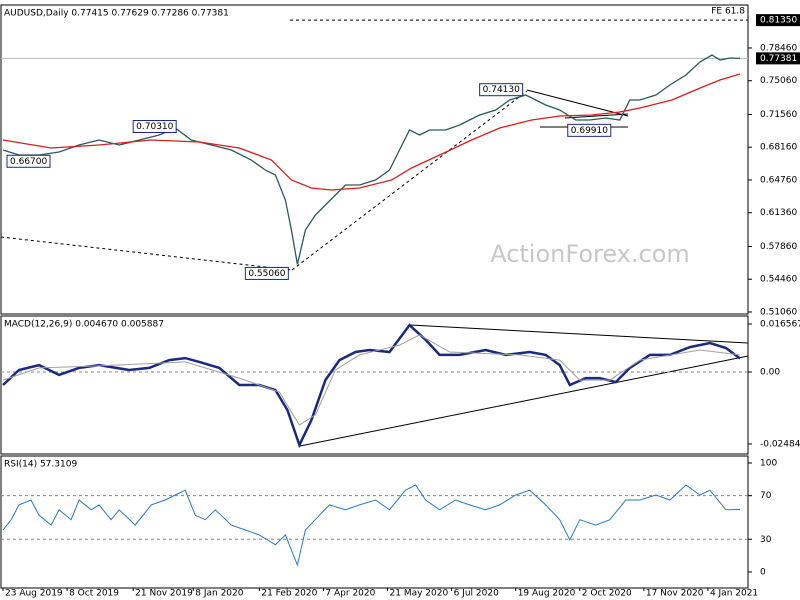  What do you see at coordinates (728, 12) in the screenshot?
I see `level-name: FE 61.8` at bounding box center [728, 12].